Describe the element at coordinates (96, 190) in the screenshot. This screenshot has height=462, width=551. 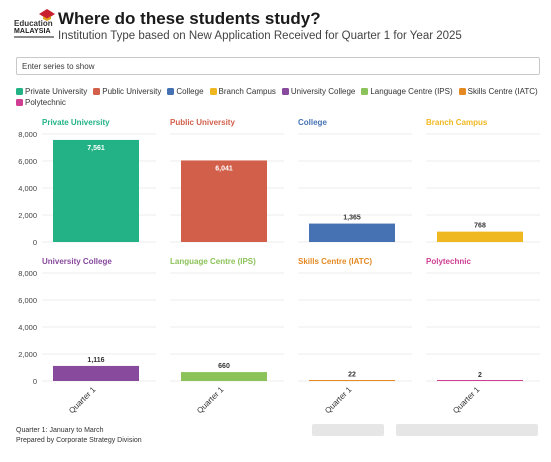
I see `bar-private-university` at that location.